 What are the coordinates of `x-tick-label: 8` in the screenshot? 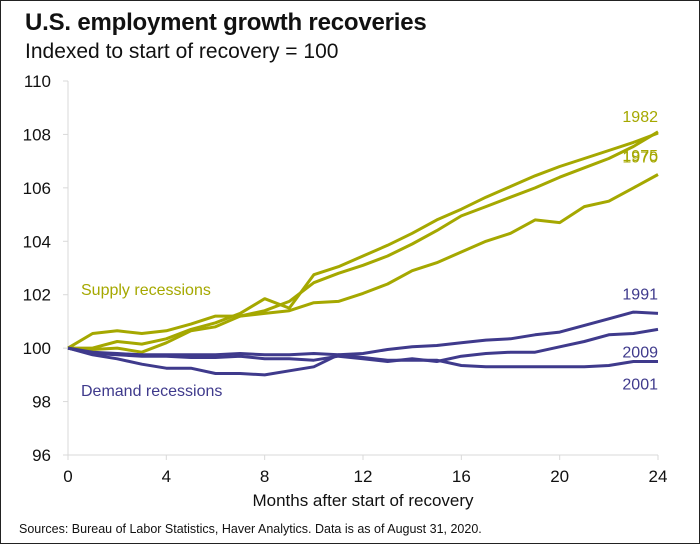 It's located at (264, 476).